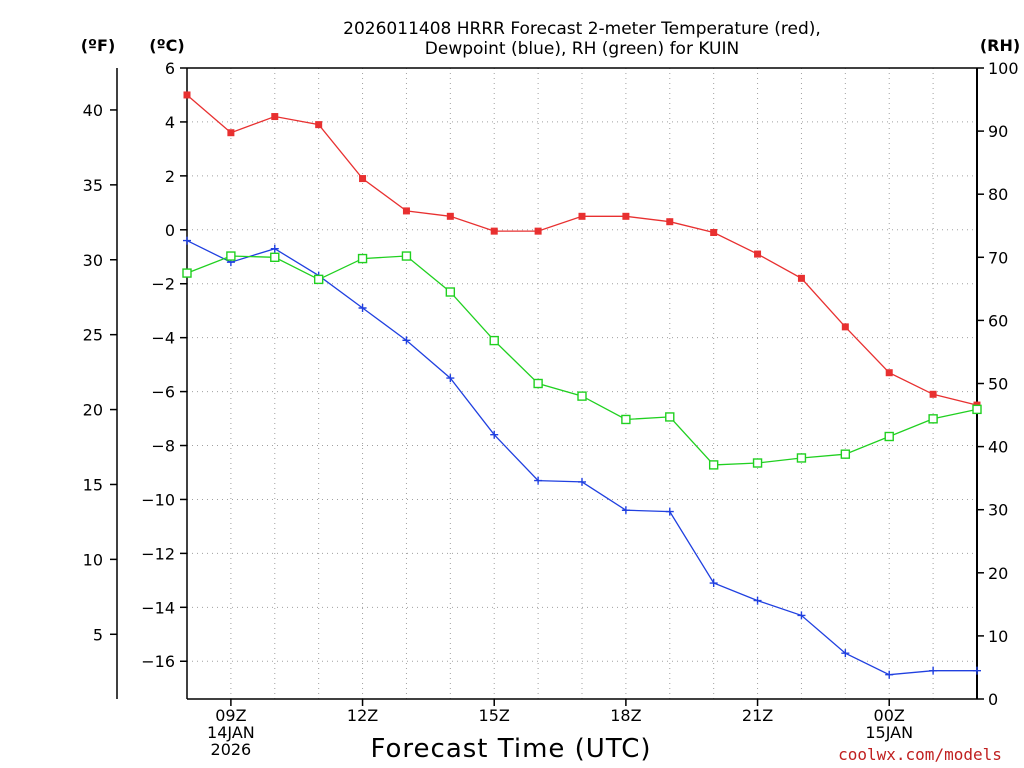  Describe the element at coordinates (163, 446) in the screenshot. I see `celsius-tick-label: −8` at that location.